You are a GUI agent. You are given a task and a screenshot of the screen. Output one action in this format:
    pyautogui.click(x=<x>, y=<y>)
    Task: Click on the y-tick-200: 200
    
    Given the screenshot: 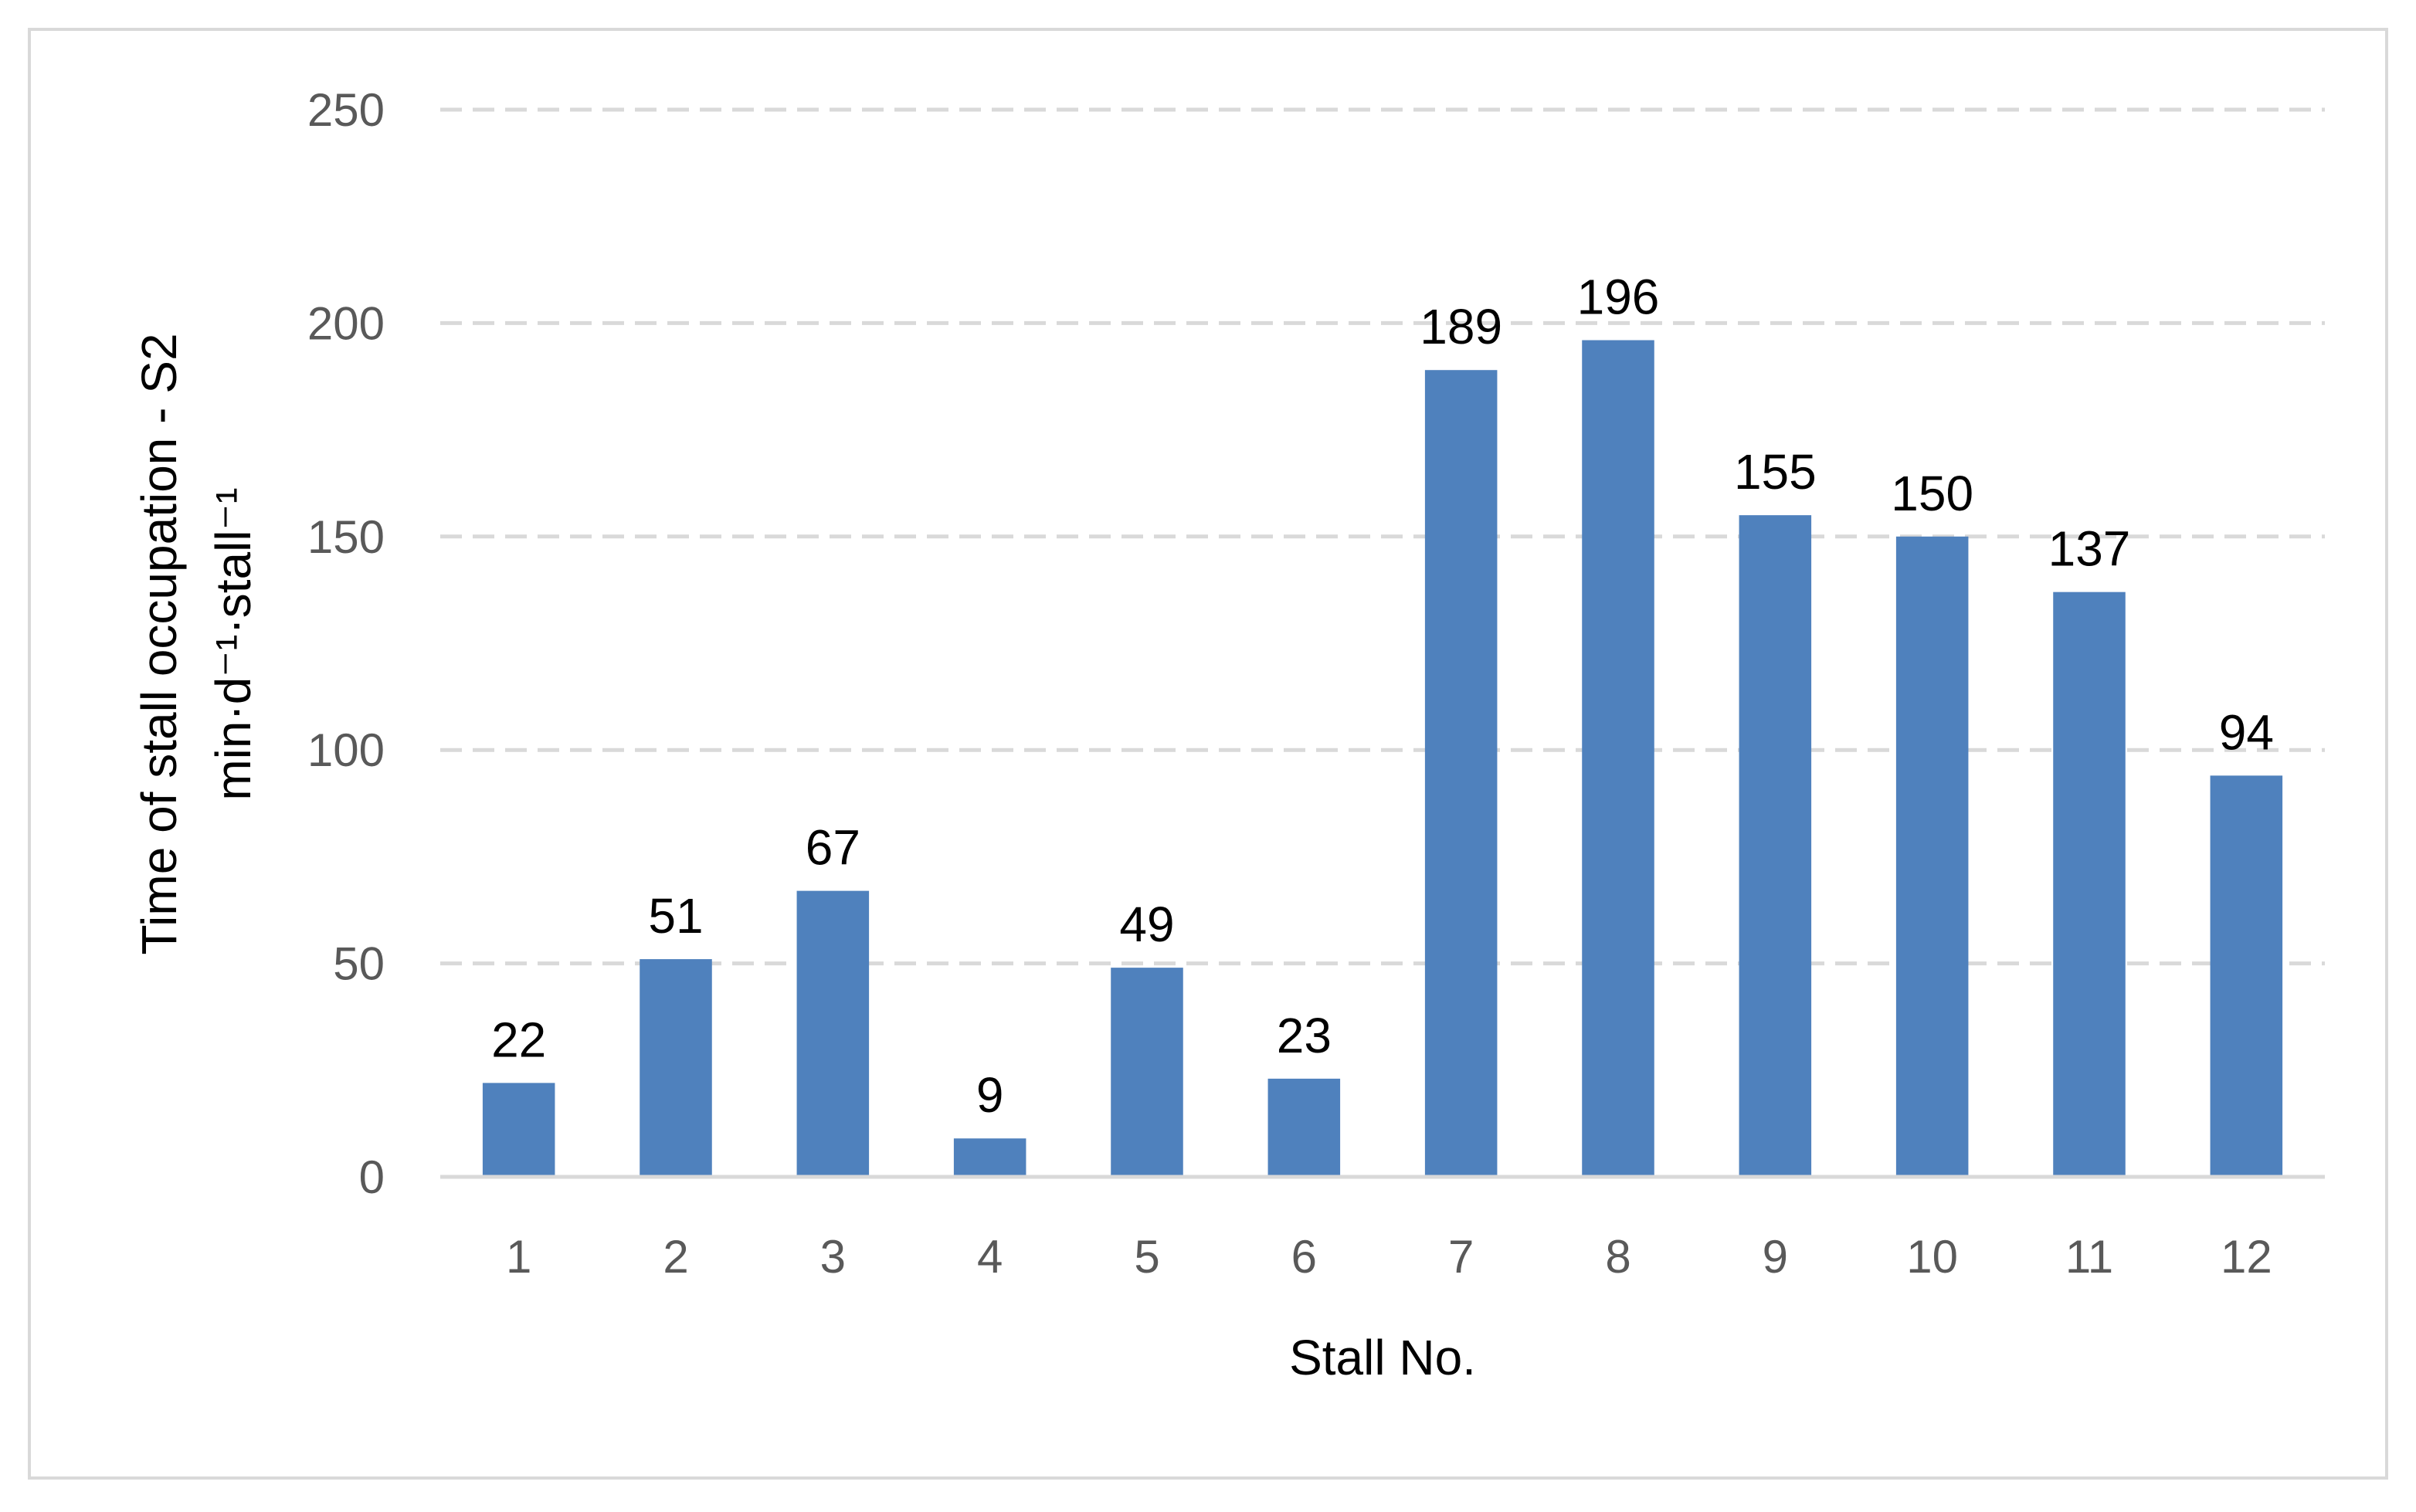 What is the action you would take?
    pyautogui.click(x=346, y=323)
    